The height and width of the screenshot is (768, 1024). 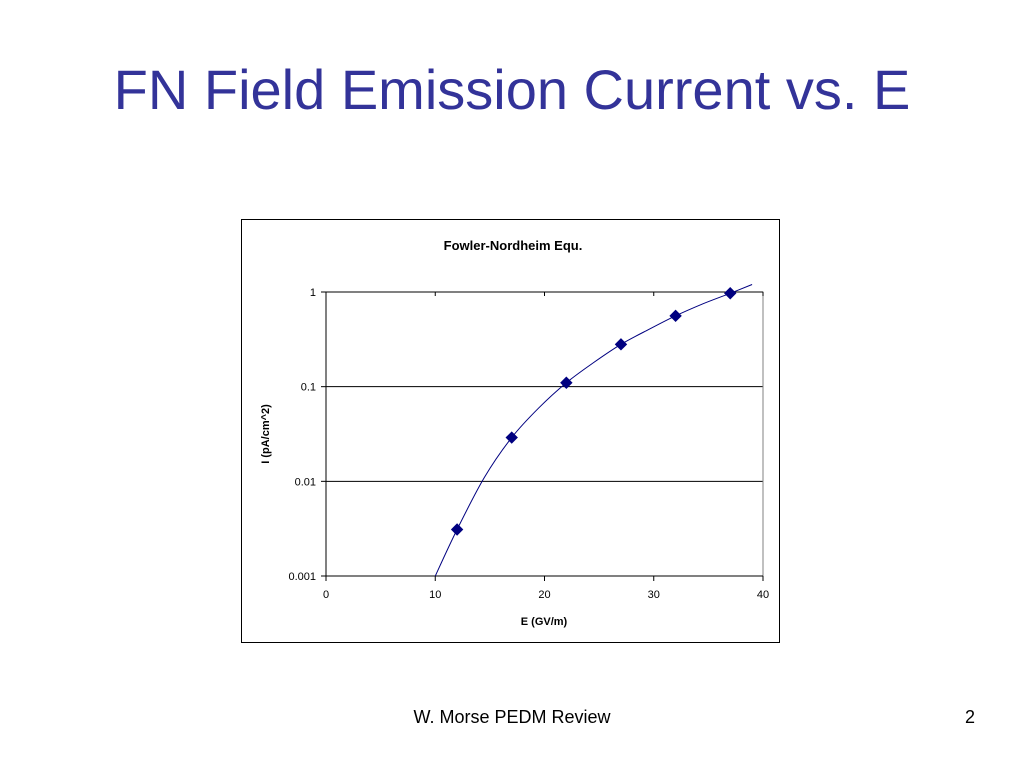 I want to click on slide-title: FN Field Emission Current vs. E, so click(x=512, y=89).